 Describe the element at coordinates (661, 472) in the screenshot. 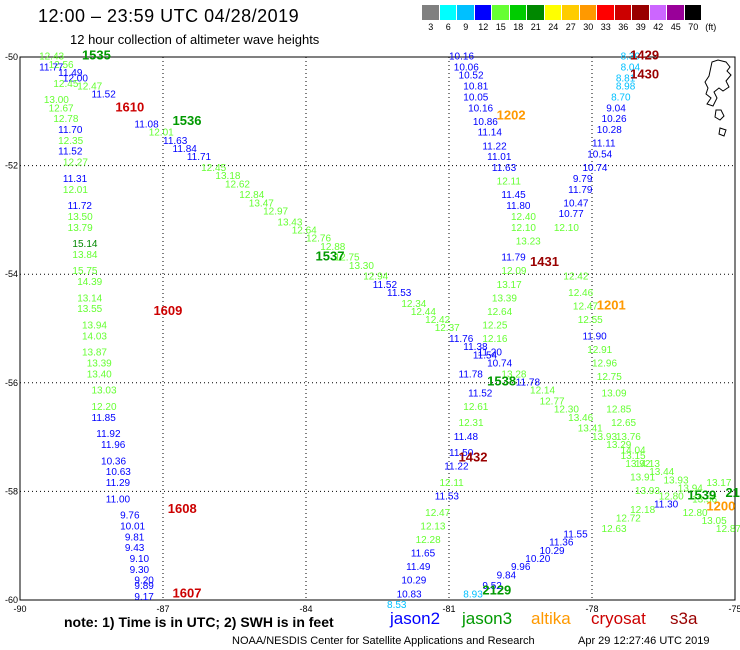

I see `wave-height-value: 13.44` at that location.